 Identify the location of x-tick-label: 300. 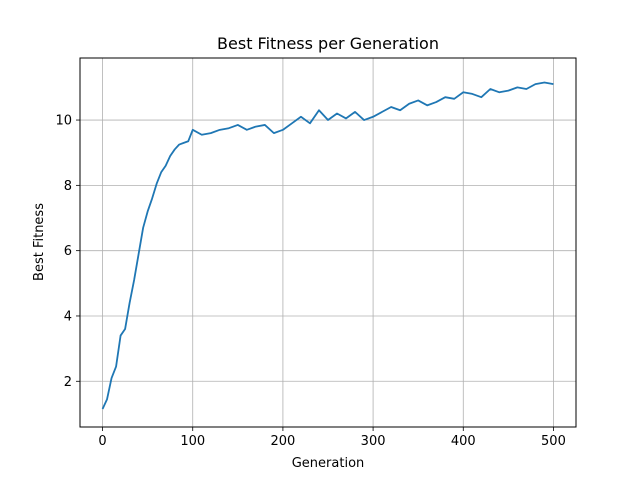
(373, 441).